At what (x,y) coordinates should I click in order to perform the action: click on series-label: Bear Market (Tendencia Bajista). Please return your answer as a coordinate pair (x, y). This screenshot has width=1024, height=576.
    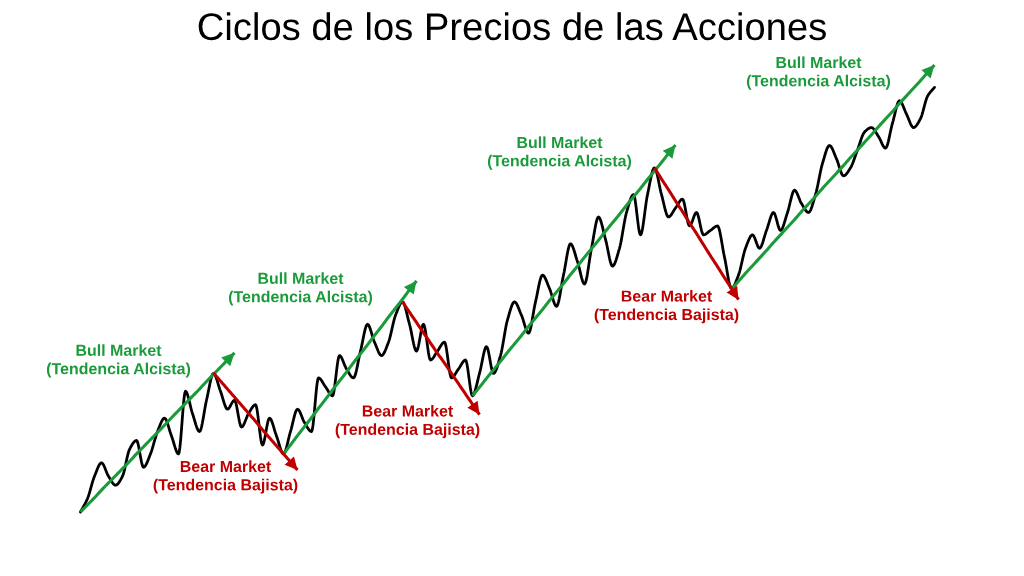
    Looking at the image, I should click on (666, 307).